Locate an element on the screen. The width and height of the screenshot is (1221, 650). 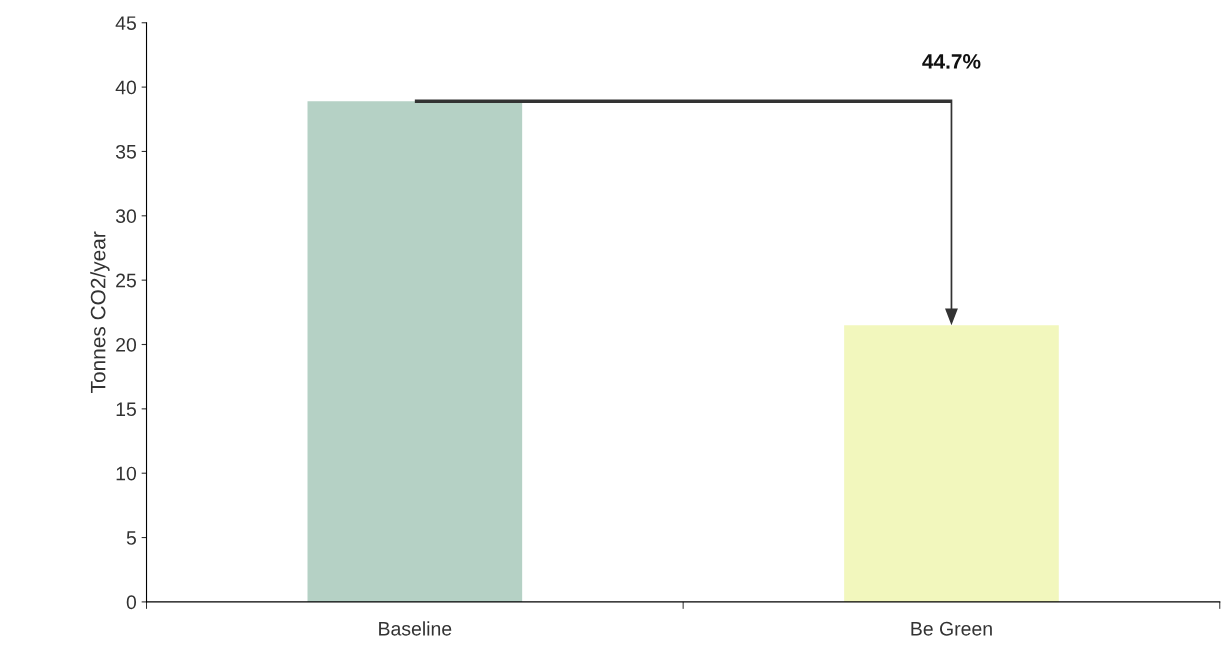
y-tick-label: 30 is located at coordinates (126, 216).